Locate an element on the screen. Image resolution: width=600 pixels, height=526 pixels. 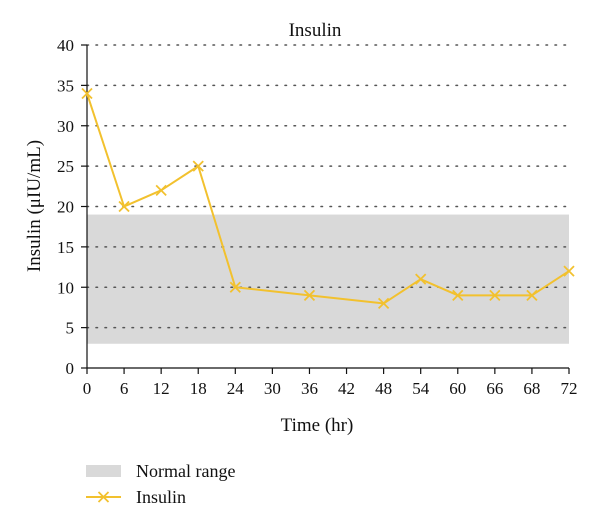
x-tick-label: 72 is located at coordinates (569, 388).